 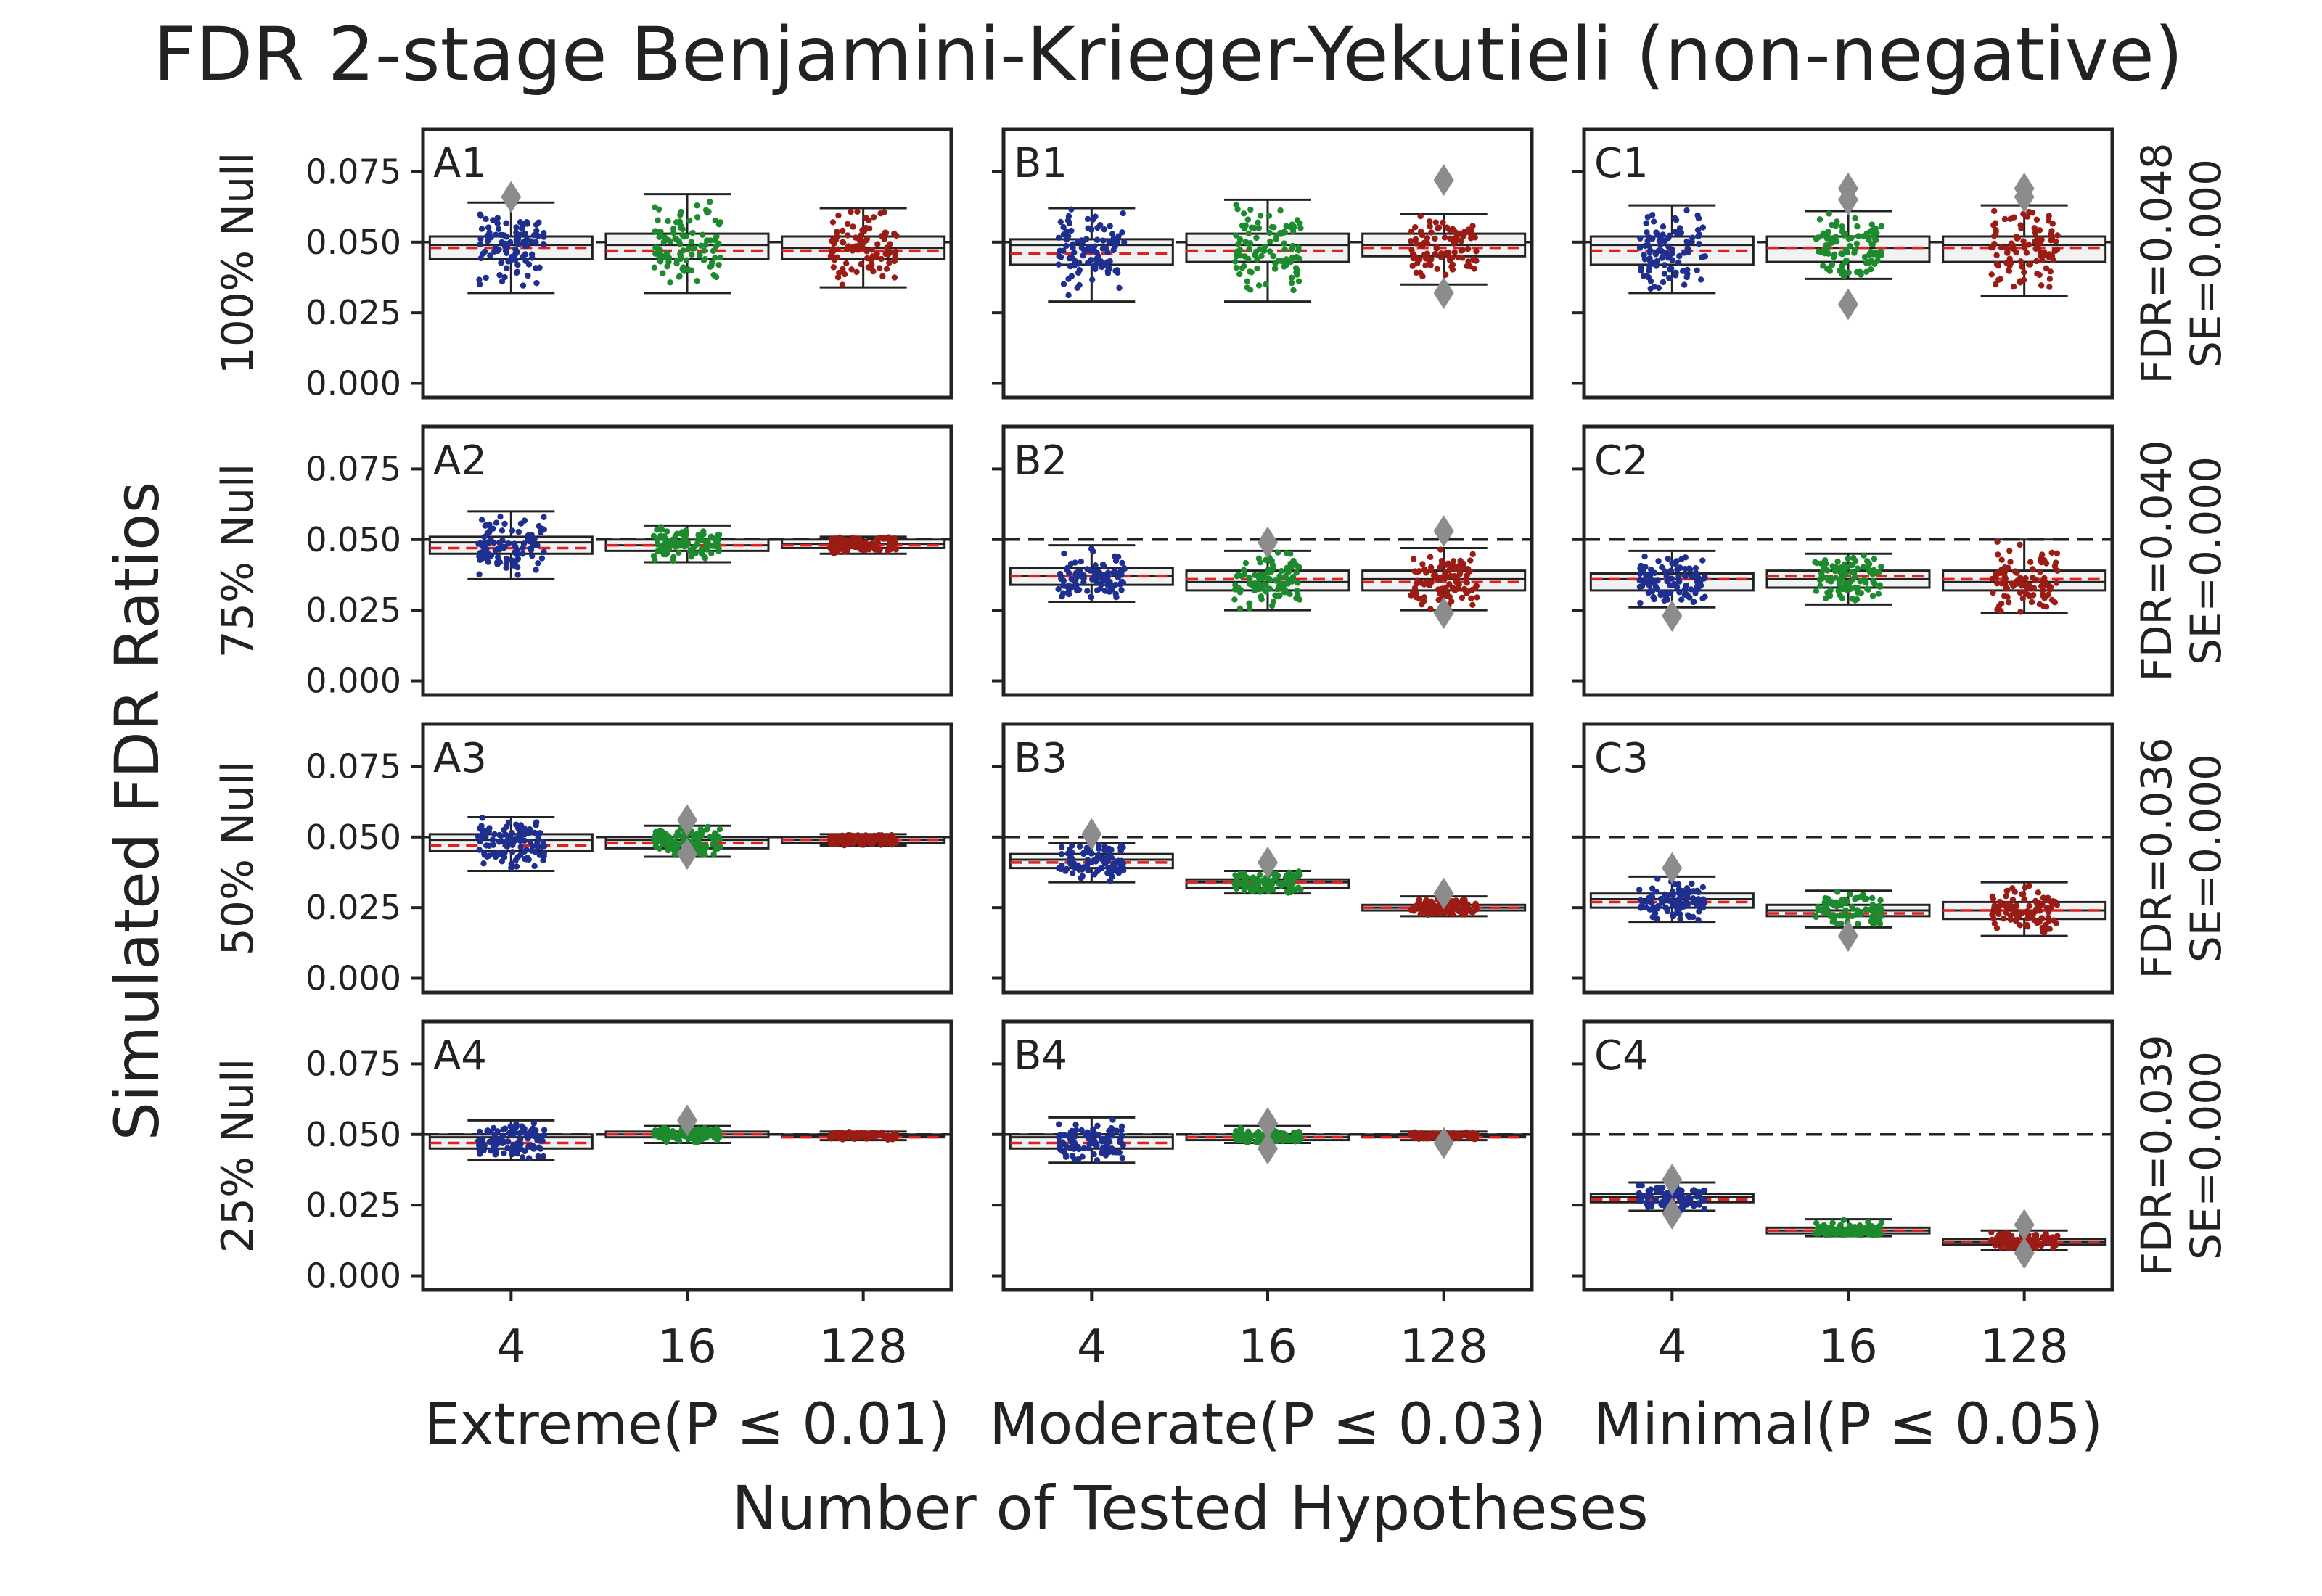 What do you see at coordinates (511, 545) in the screenshot?
I see `box-body` at bounding box center [511, 545].